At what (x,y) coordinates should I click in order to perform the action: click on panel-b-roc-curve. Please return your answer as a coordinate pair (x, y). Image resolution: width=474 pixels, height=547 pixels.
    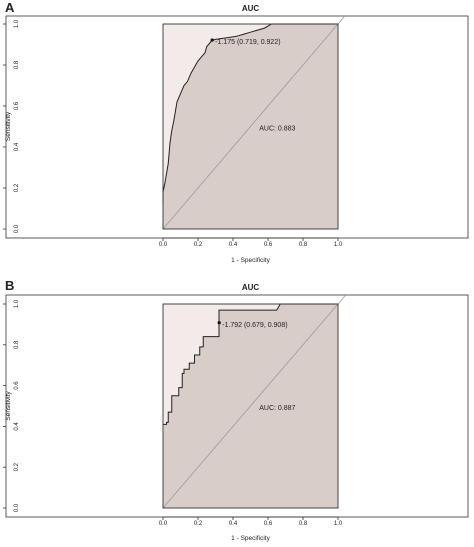
    Looking at the image, I should click on (250, 364).